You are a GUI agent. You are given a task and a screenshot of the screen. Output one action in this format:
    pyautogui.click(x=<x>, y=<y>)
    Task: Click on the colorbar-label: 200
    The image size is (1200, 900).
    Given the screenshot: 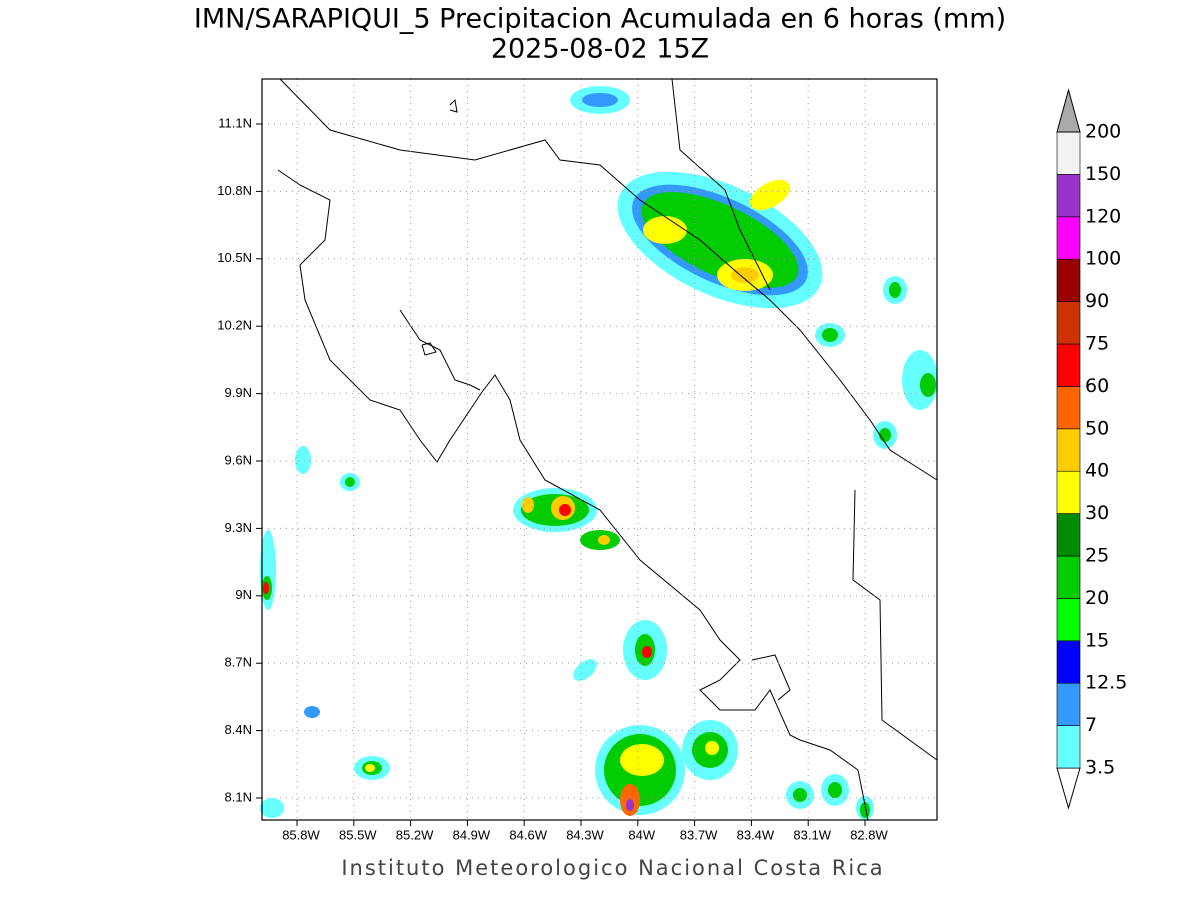 What is the action you would take?
    pyautogui.click(x=1103, y=132)
    